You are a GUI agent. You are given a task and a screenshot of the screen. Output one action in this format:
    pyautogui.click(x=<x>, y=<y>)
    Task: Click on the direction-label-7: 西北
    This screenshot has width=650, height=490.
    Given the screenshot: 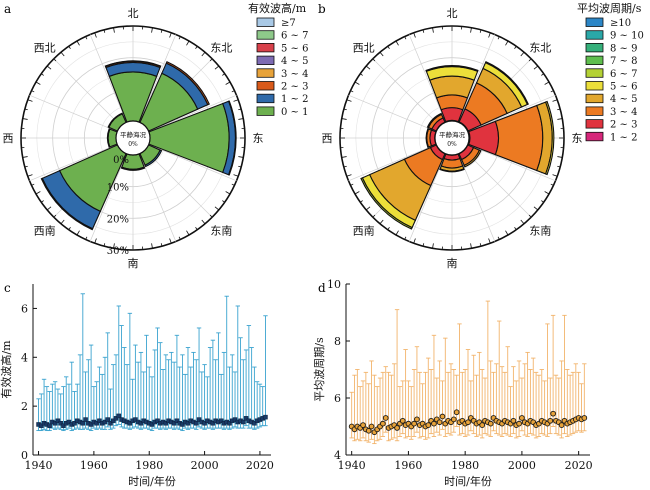 What is the action you would take?
    pyautogui.click(x=45, y=48)
    